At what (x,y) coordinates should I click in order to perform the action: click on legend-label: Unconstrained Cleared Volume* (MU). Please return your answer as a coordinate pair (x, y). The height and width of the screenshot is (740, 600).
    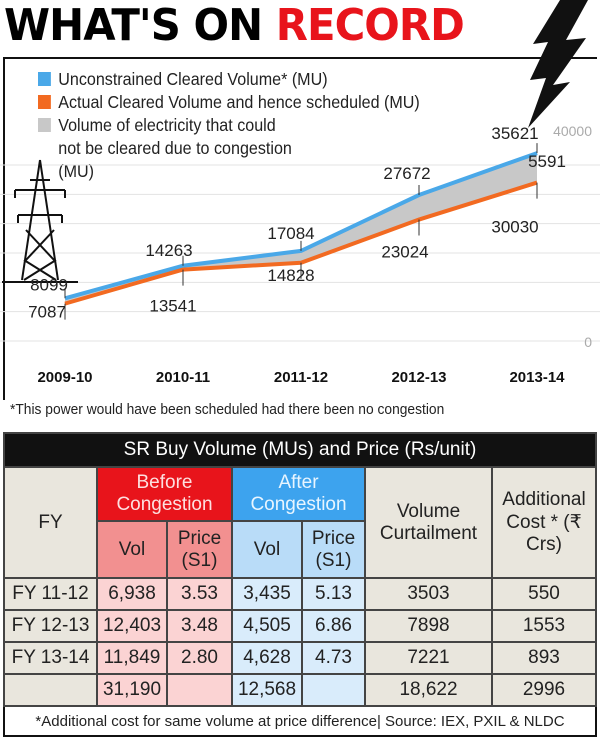
    Looking at the image, I should click on (193, 79).